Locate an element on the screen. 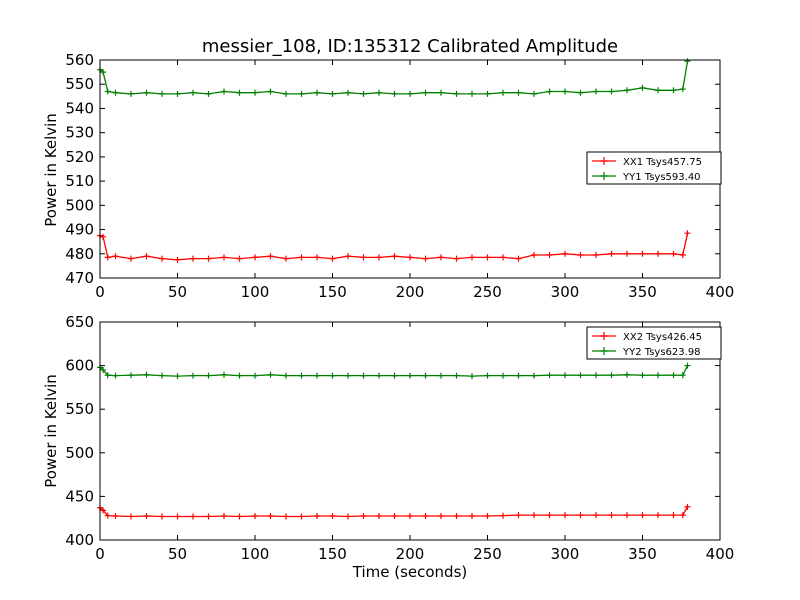 The width and height of the screenshot is (800, 600). top-plot-y-tick-label: 470 is located at coordinates (79, 278).